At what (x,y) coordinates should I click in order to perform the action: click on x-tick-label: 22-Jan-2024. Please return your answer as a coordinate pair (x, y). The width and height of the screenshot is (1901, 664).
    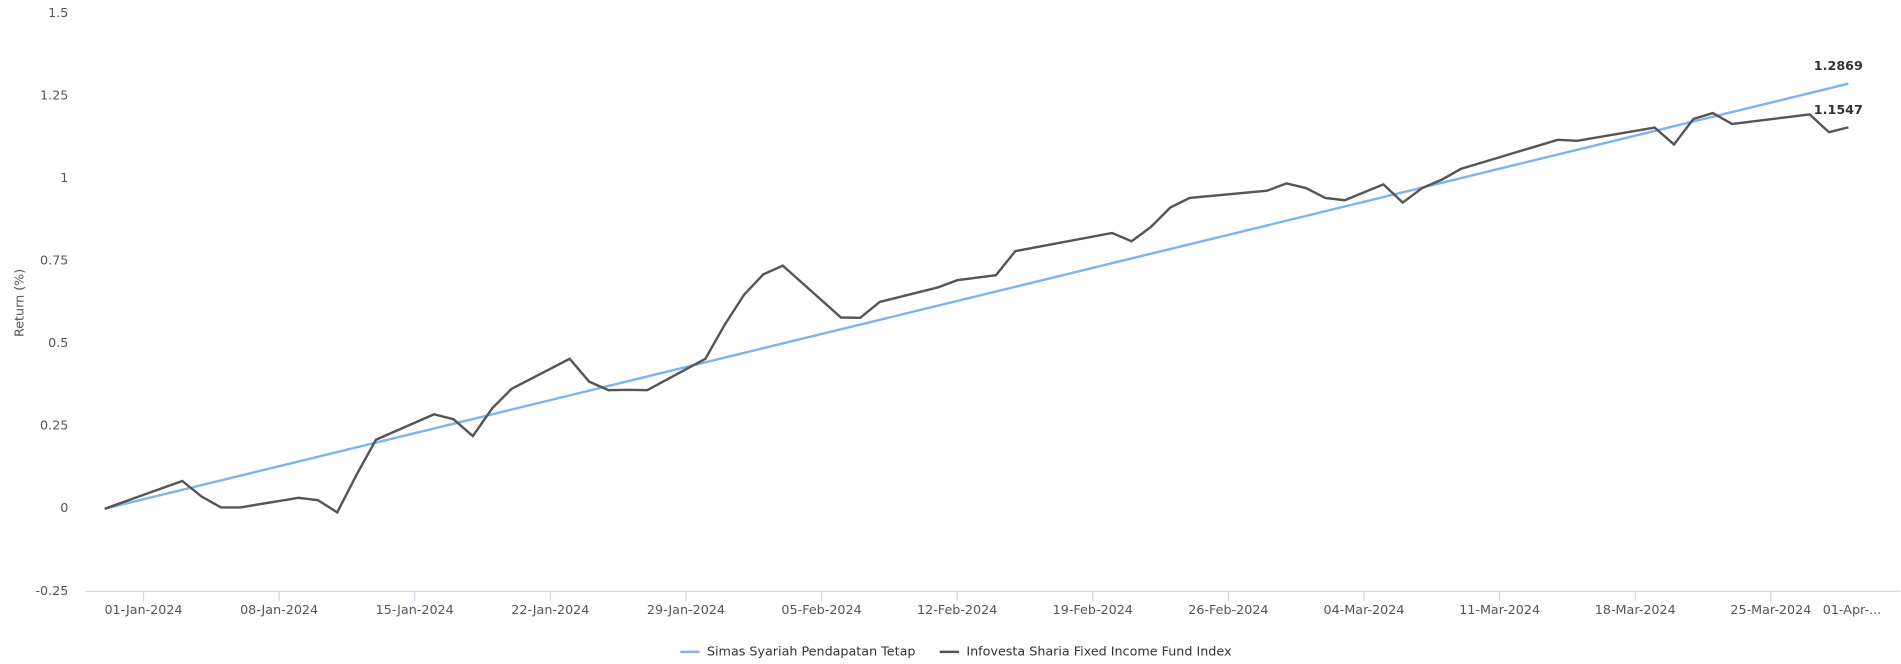
    Looking at the image, I should click on (550, 609).